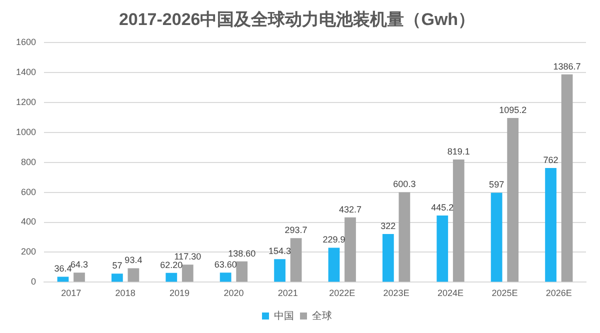 Image resolution: width=600 pixels, height=333 pixels. What do you see at coordinates (63, 269) in the screenshot?
I see `data-label: 36.4` at bounding box center [63, 269].